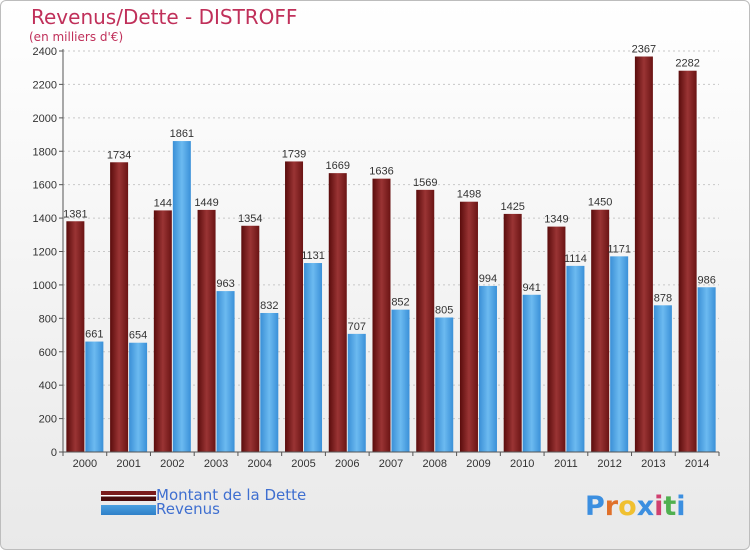  I want to click on x-tick-label: 2011, so click(566, 464).